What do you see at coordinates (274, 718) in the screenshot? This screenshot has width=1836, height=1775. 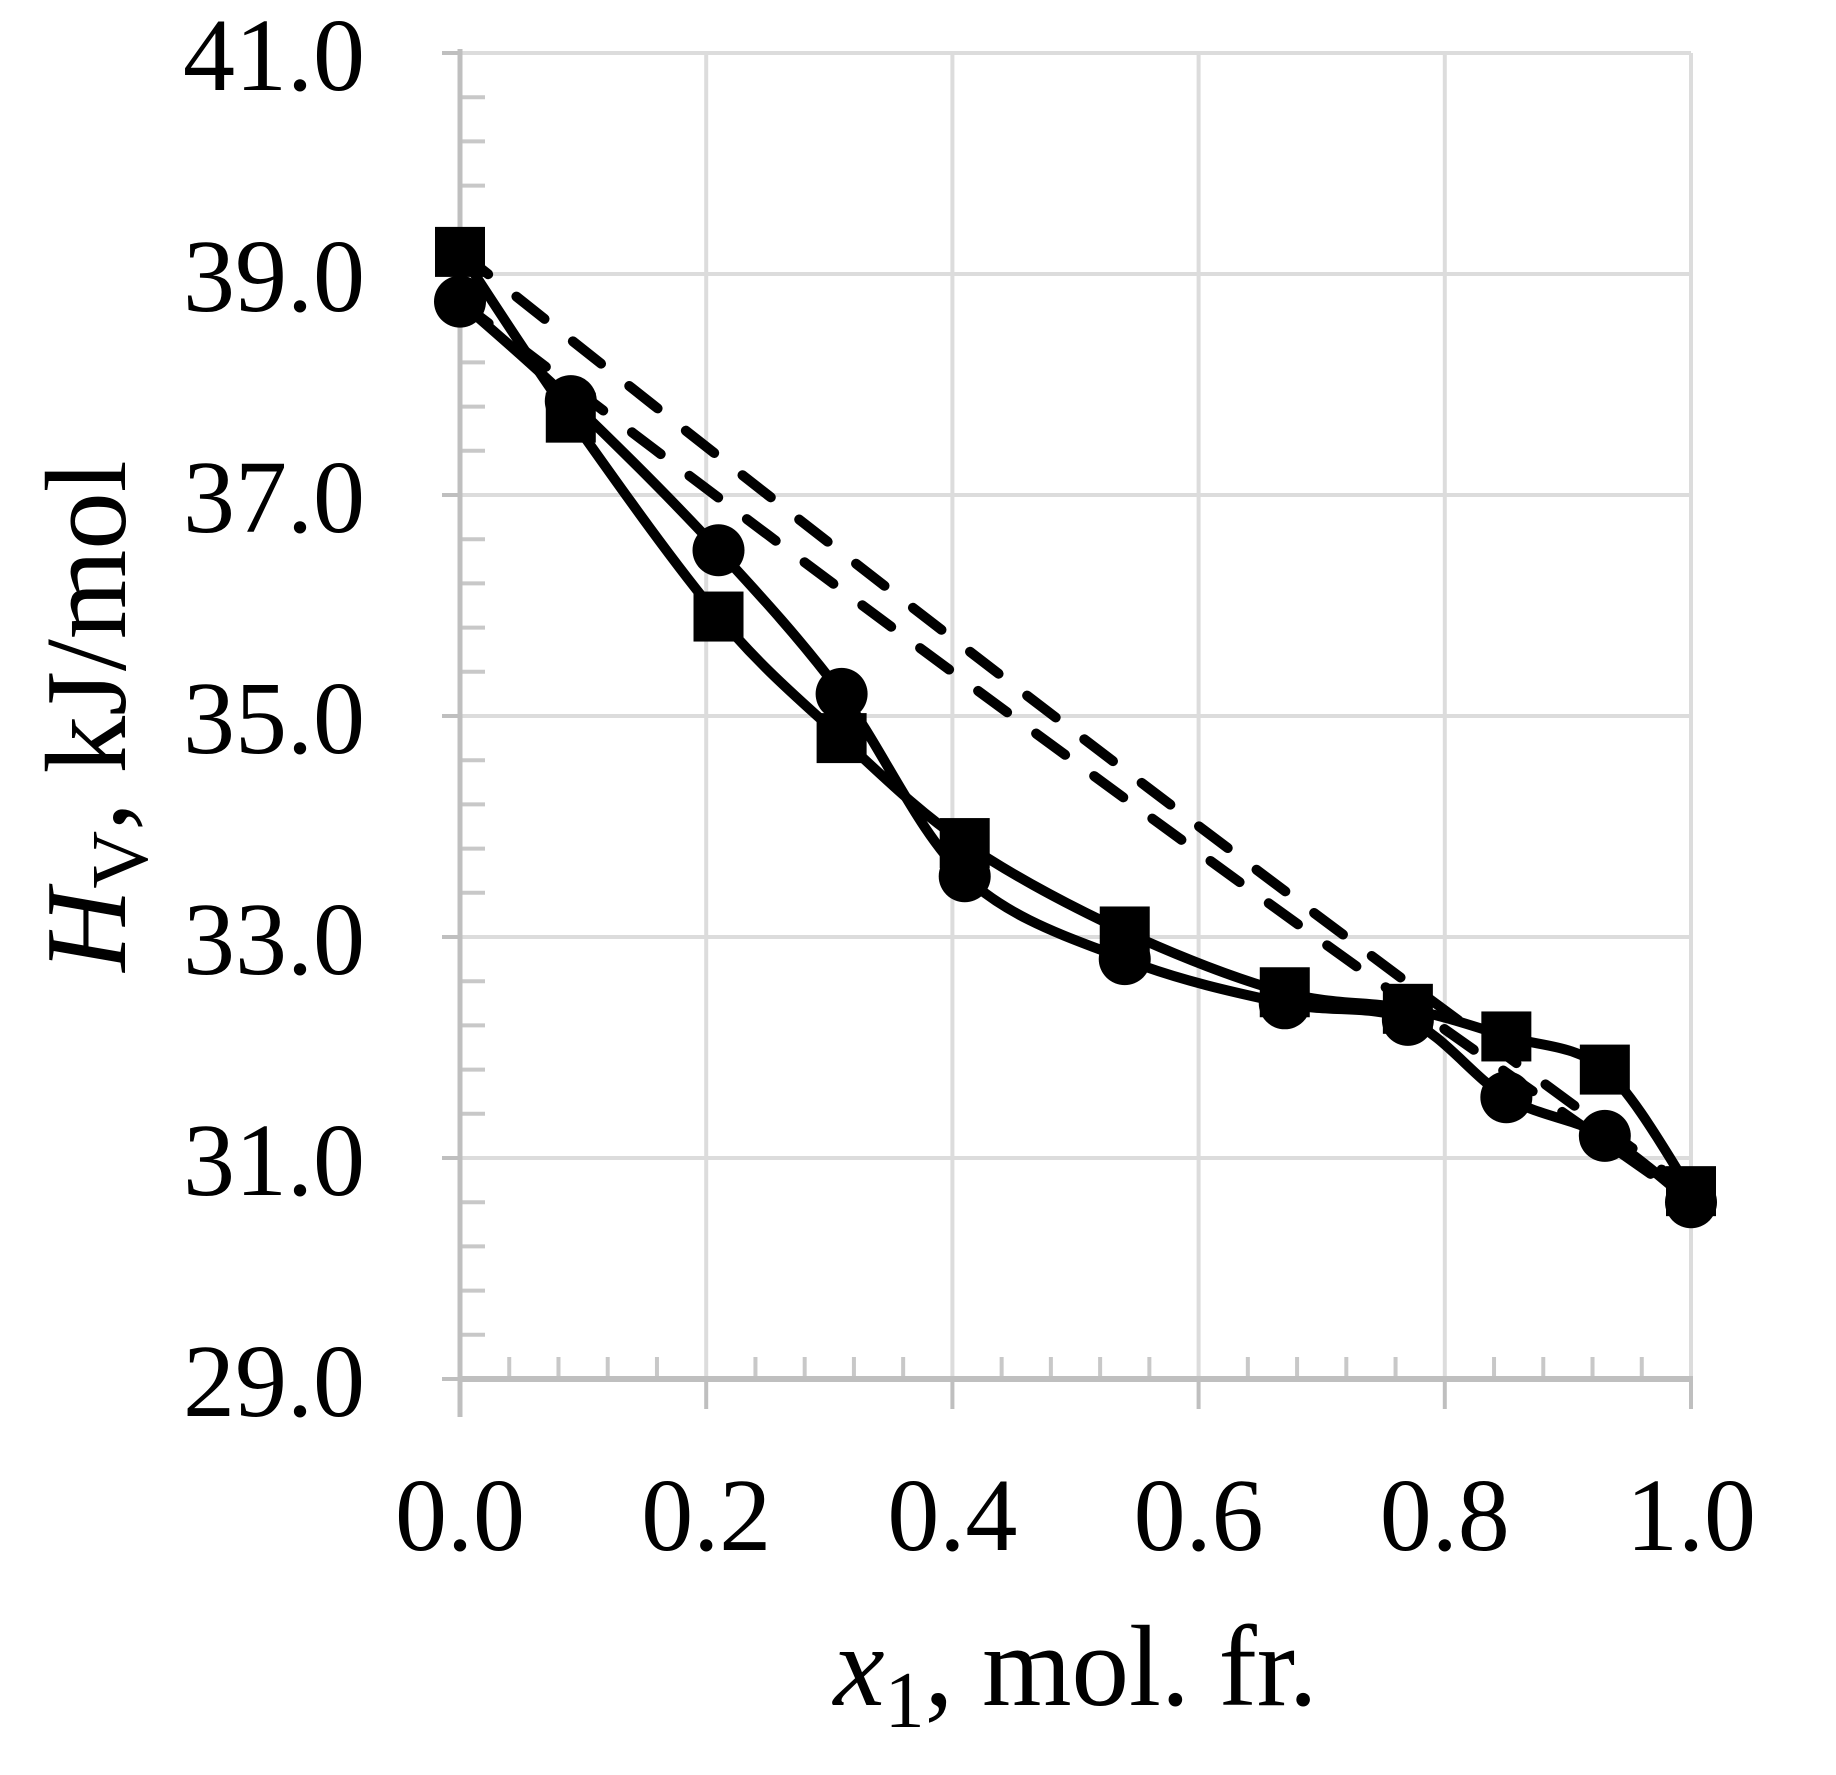 I see `y-tick-label: 35.0` at bounding box center [274, 718].